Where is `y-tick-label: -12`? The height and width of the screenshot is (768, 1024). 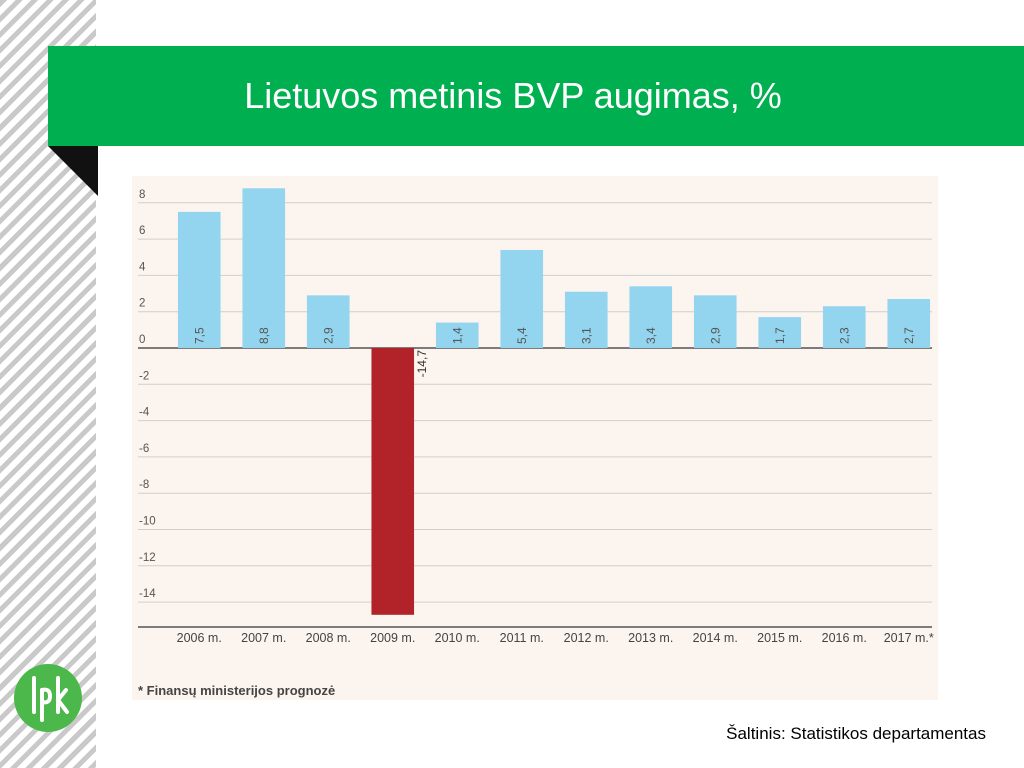
y-tick-label: -12 is located at coordinates (147, 558).